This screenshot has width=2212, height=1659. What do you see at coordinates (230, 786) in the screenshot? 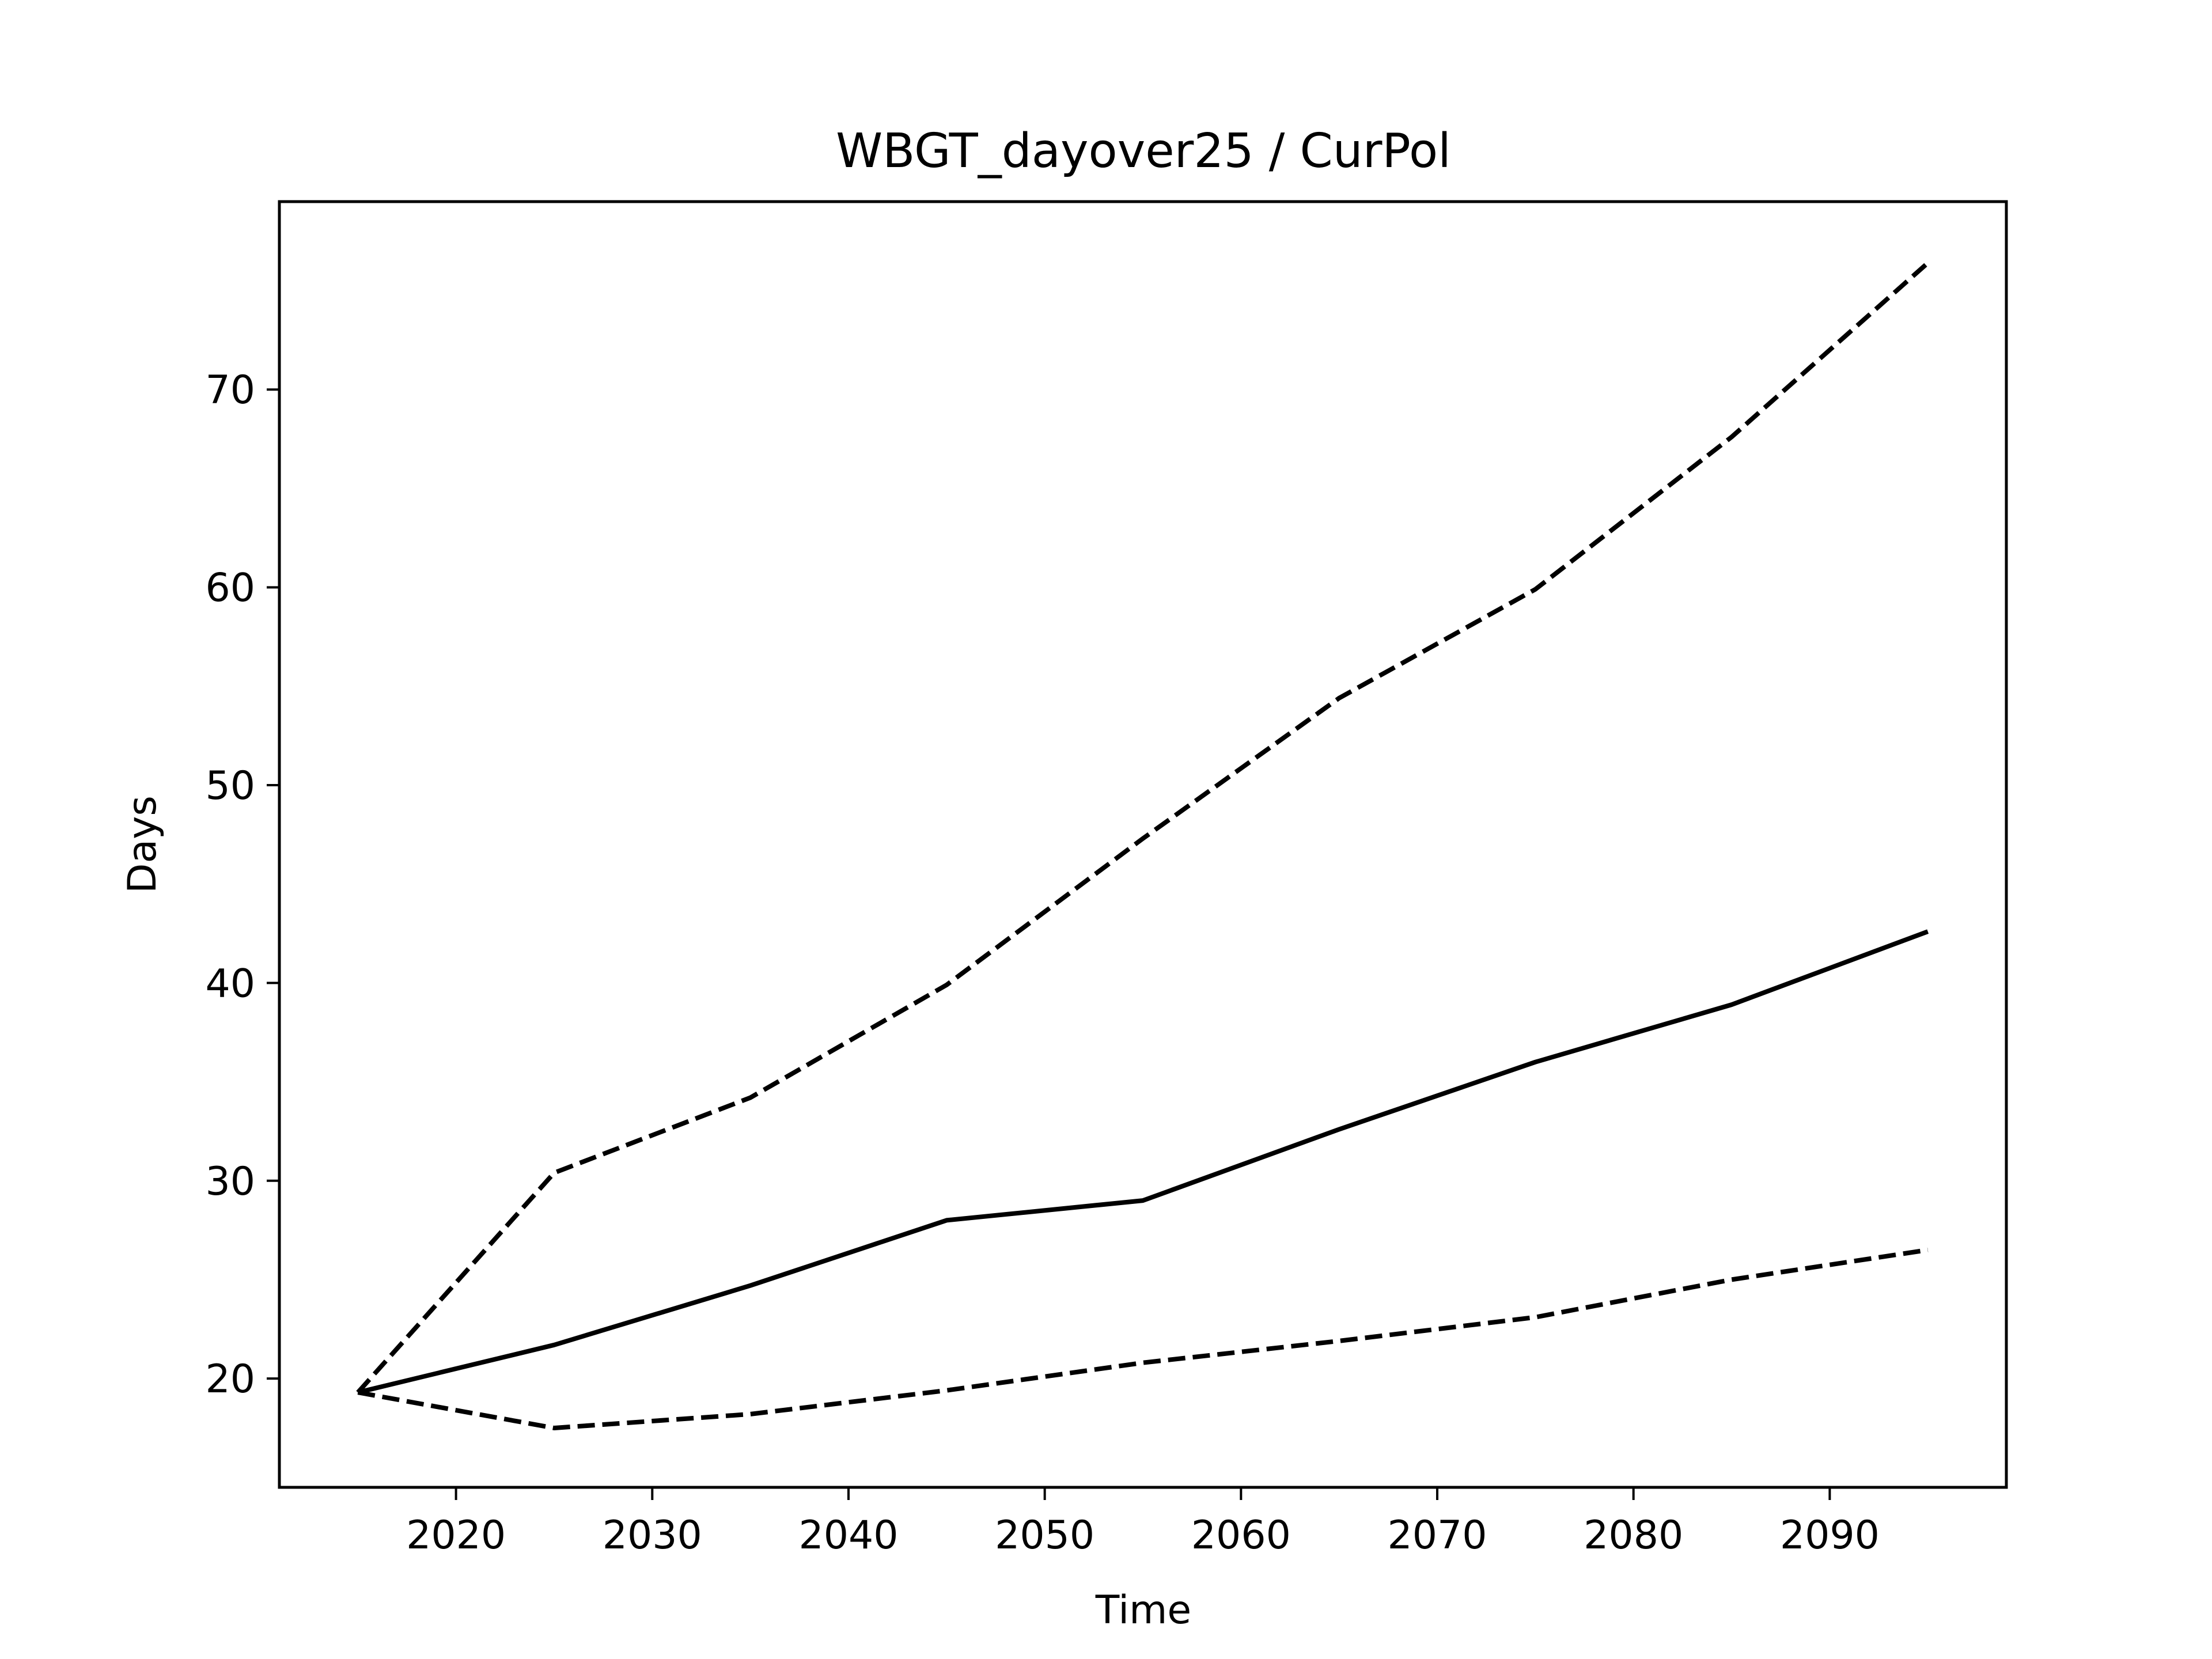
I see `y-tick-label-50: 50` at bounding box center [230, 786].